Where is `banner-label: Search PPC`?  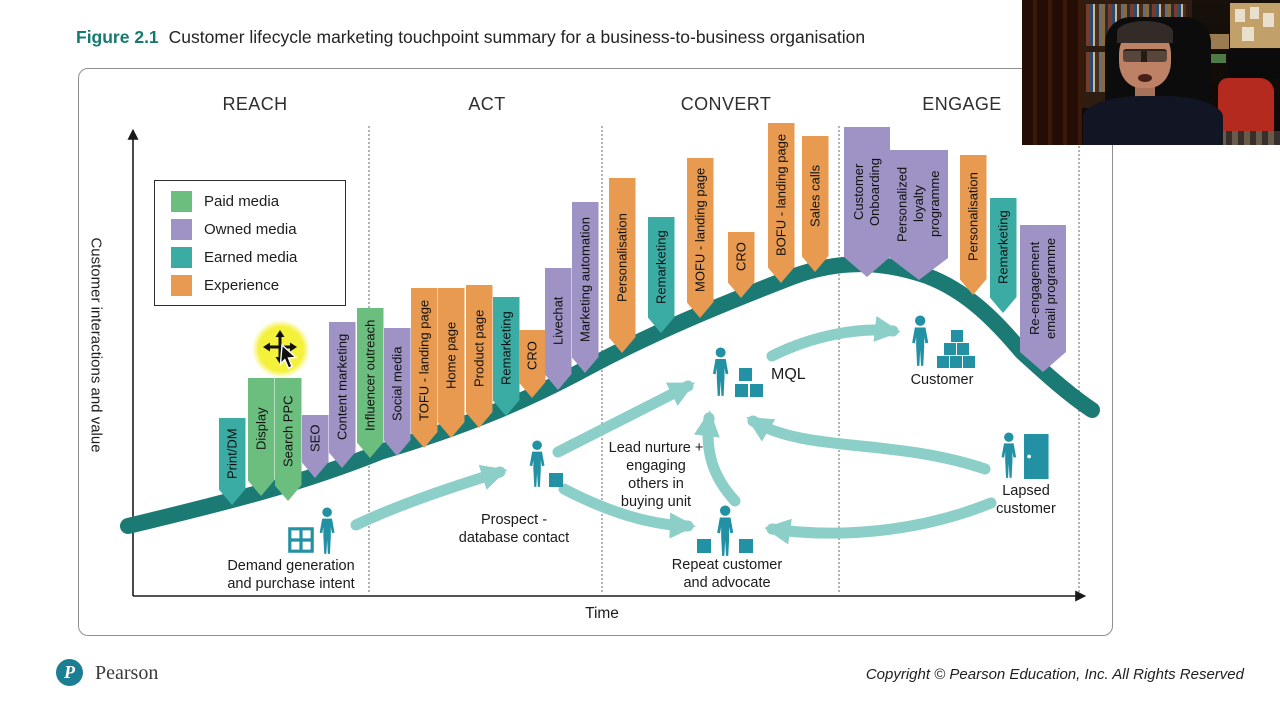
banner-label: Search PPC is located at coordinates (287, 431).